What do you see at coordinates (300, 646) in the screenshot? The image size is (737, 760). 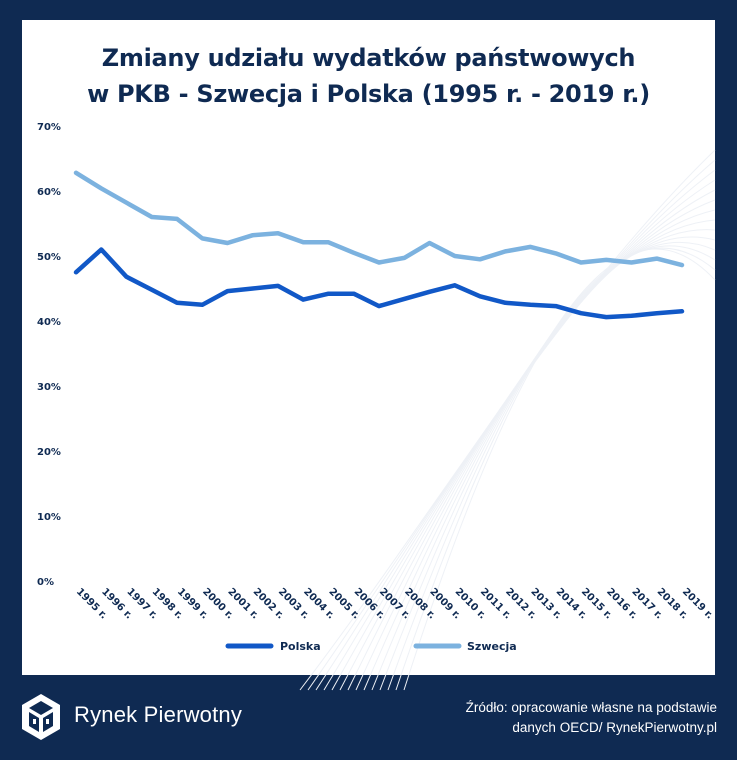 I see `legend-label-polska: Polska` at bounding box center [300, 646].